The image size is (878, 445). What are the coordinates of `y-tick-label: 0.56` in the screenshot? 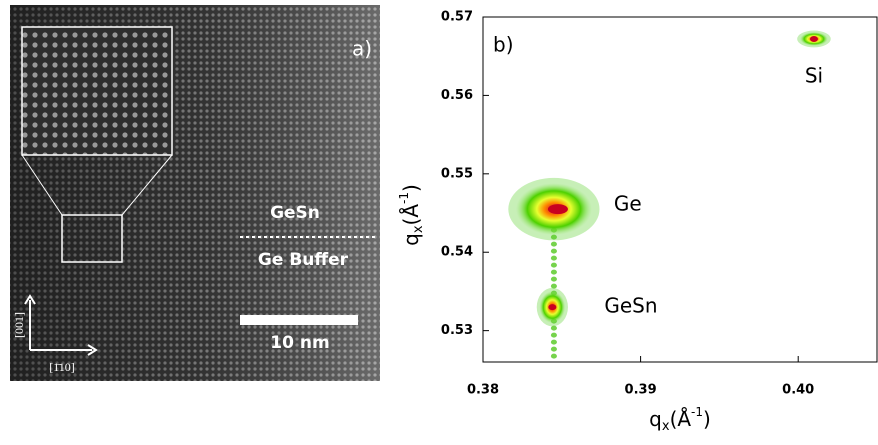 It's located at (457, 95).